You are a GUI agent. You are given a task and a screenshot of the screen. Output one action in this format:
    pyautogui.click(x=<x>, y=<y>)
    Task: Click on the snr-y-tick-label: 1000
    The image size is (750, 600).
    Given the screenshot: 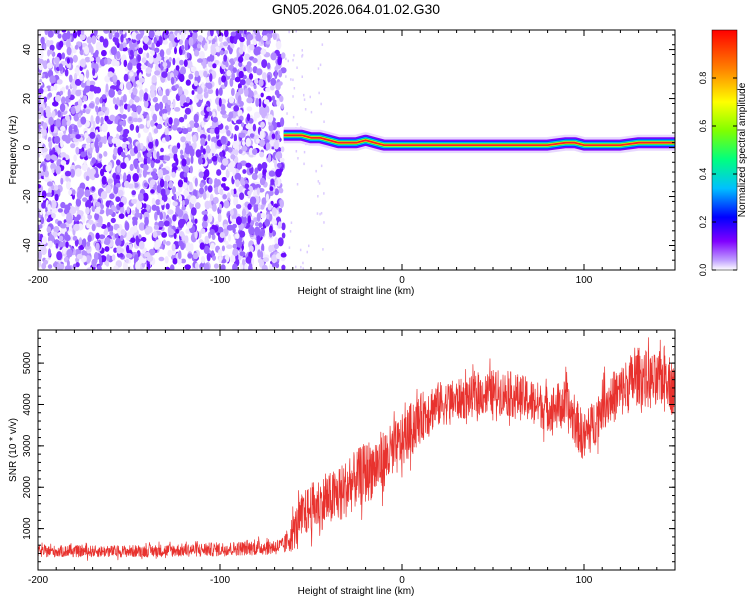 What is the action you would take?
    pyautogui.click(x=27, y=528)
    